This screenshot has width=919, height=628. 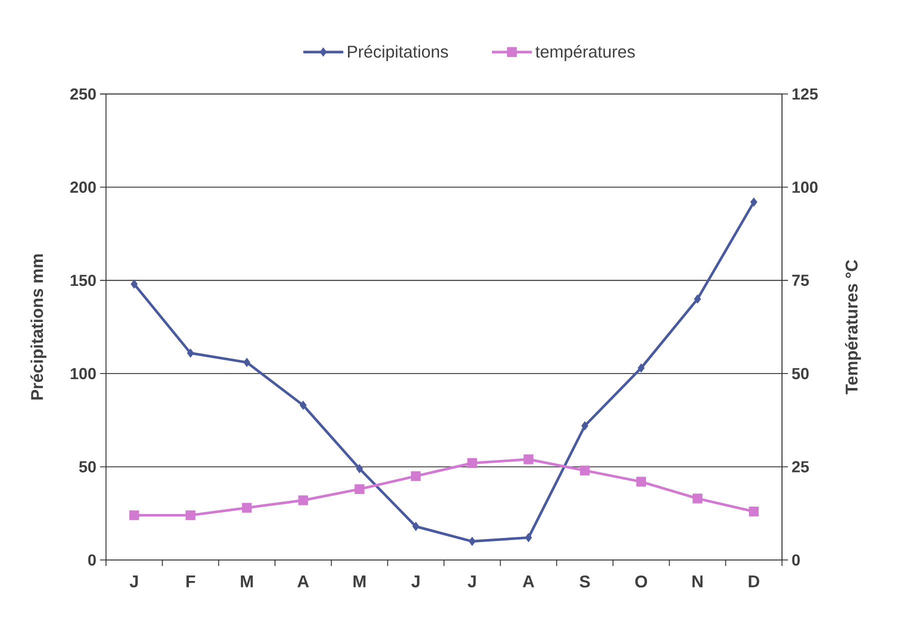 I want to click on x-tick-label: N, so click(x=697, y=582).